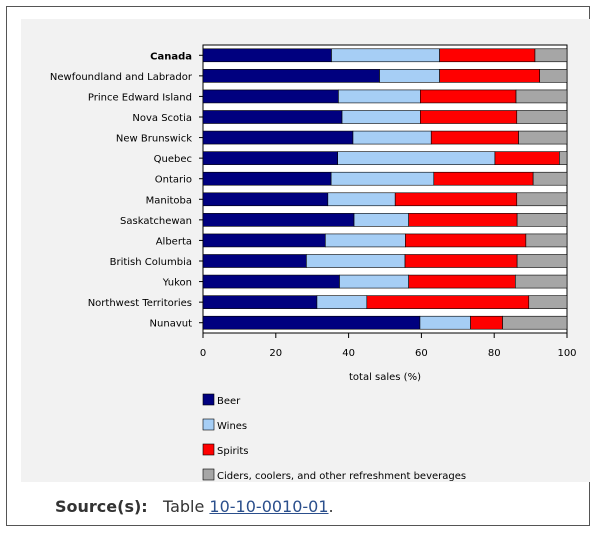  Describe the element at coordinates (494, 353) in the screenshot. I see `x-tick-label: 80` at that location.